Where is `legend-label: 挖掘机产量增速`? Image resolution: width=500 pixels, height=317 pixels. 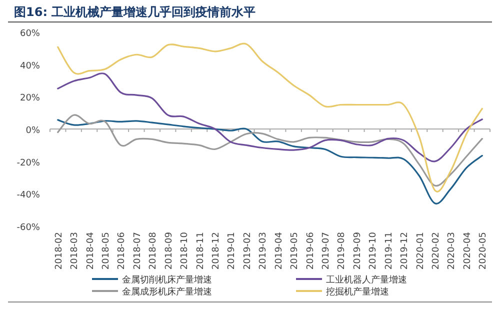 legend-label: 挖掘机产量增速 is located at coordinates (357, 292).